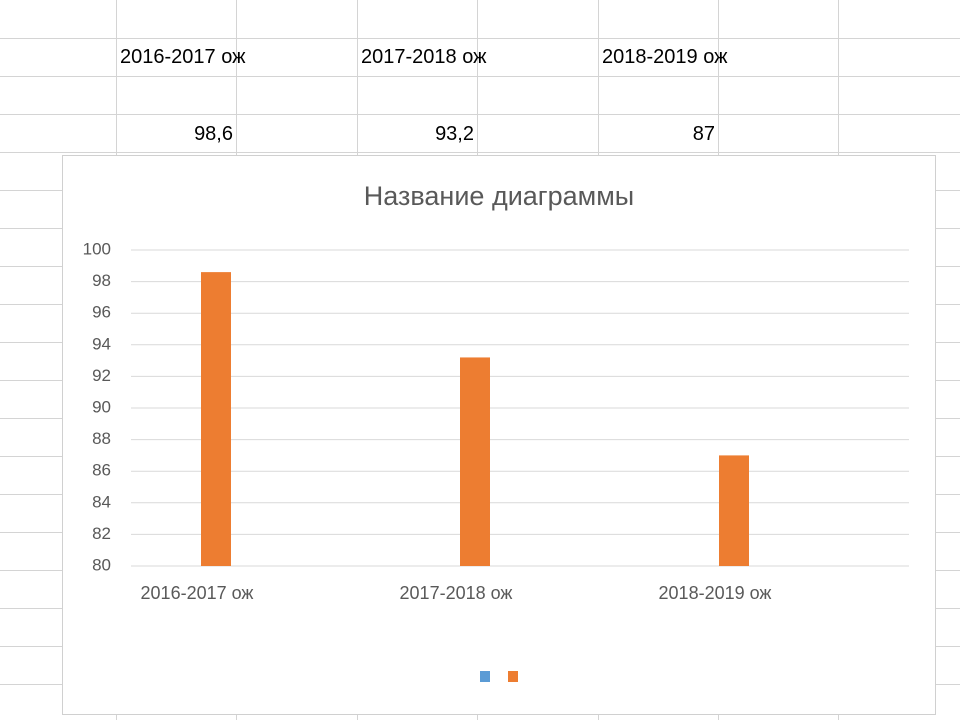  What do you see at coordinates (101, 438) in the screenshot?
I see `y-tick-label: 88` at bounding box center [101, 438].